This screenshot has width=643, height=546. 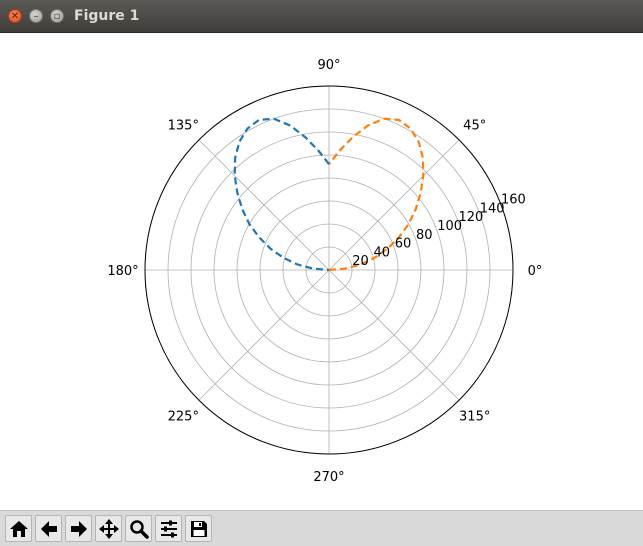 I want to click on arrow-left-icon, so click(x=49, y=529).